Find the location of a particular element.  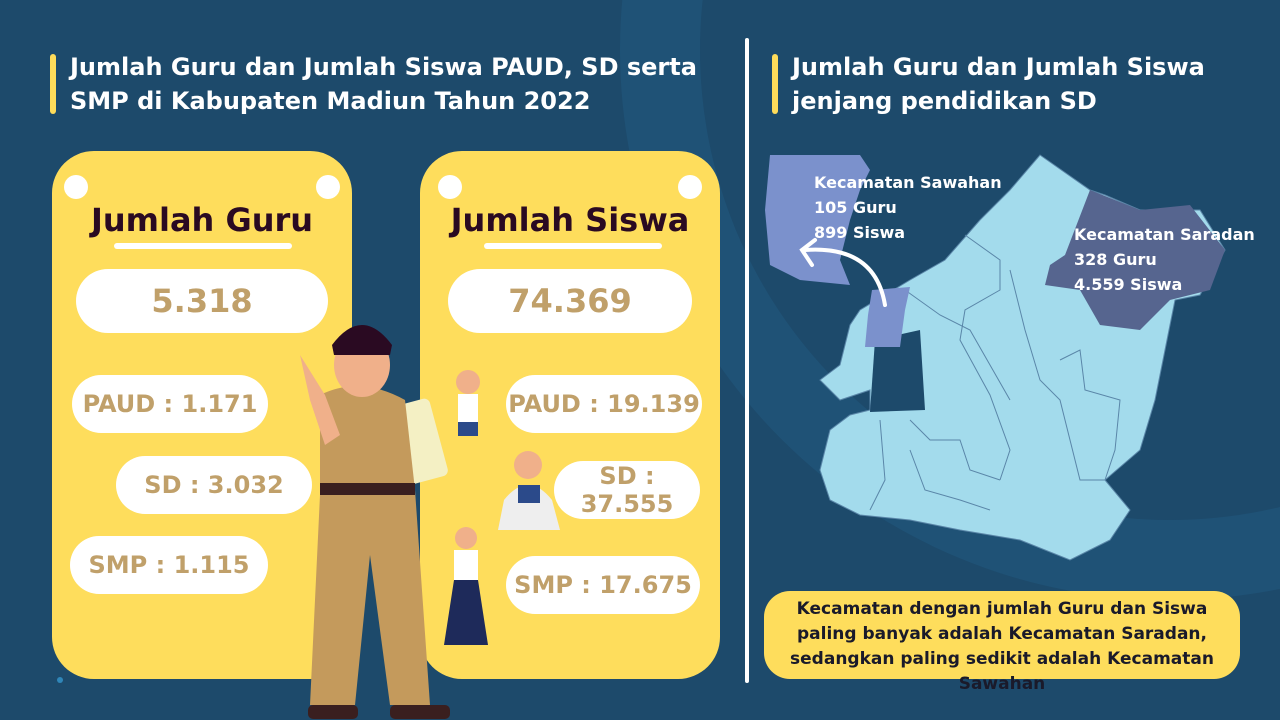

sawahan-label: Kecamatan Sawahan 105 Guru 899 Siswa is located at coordinates (908, 207).